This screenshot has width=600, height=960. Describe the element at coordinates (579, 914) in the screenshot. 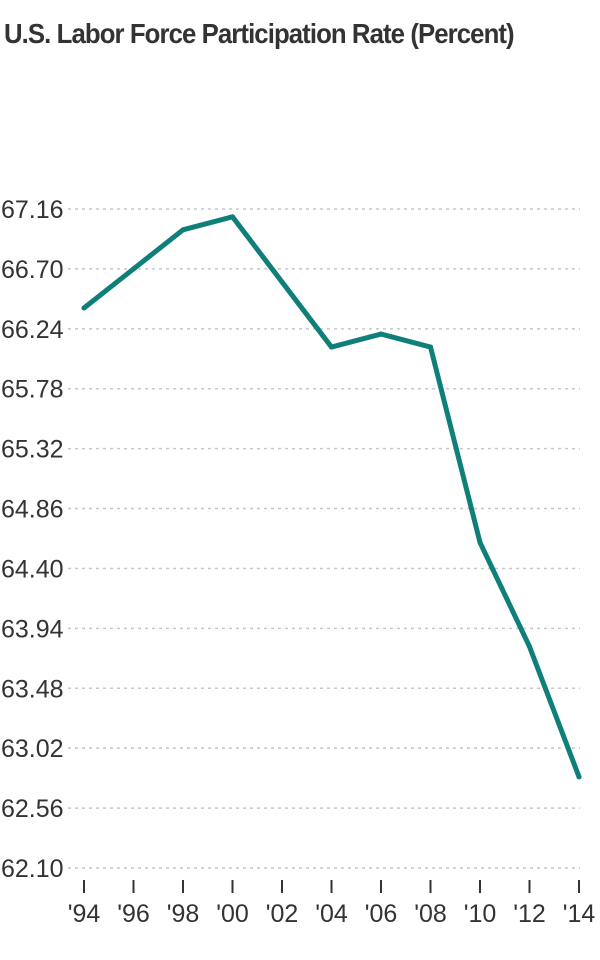

I see `x-tick-label: '14` at that location.